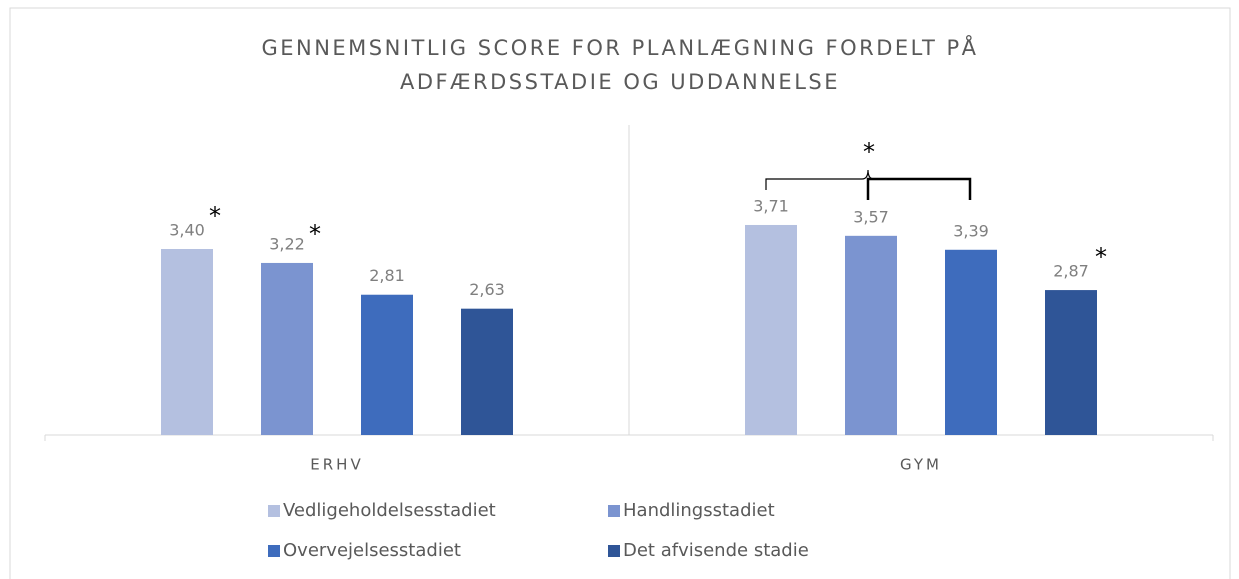 This screenshot has height=579, width=1239. Describe the element at coordinates (389, 510) in the screenshot. I see `legend-label: Vedligeholdelsesstadiet` at that location.